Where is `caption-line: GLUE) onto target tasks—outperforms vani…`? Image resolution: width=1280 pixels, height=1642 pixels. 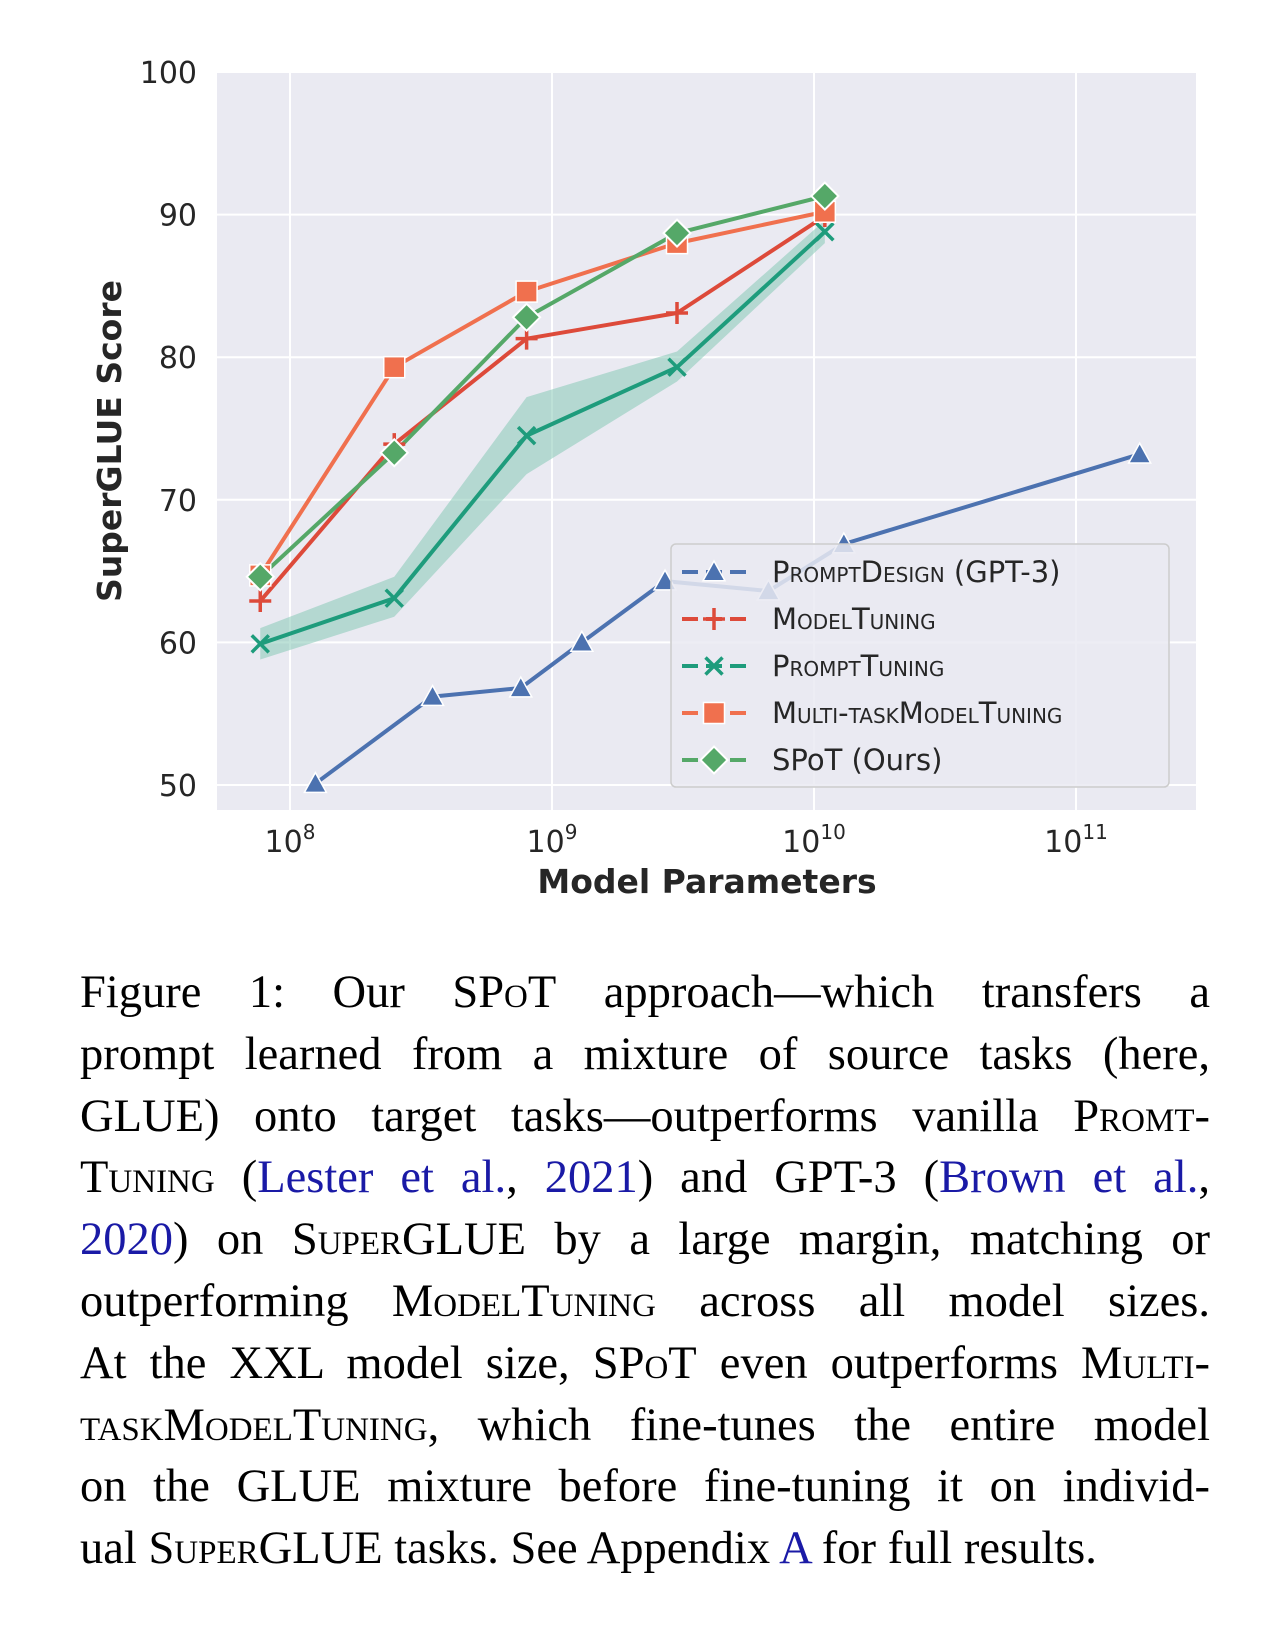
caption-line: GLUE) onto target tasks—outperforms vani… is located at coordinates (645, 1116).